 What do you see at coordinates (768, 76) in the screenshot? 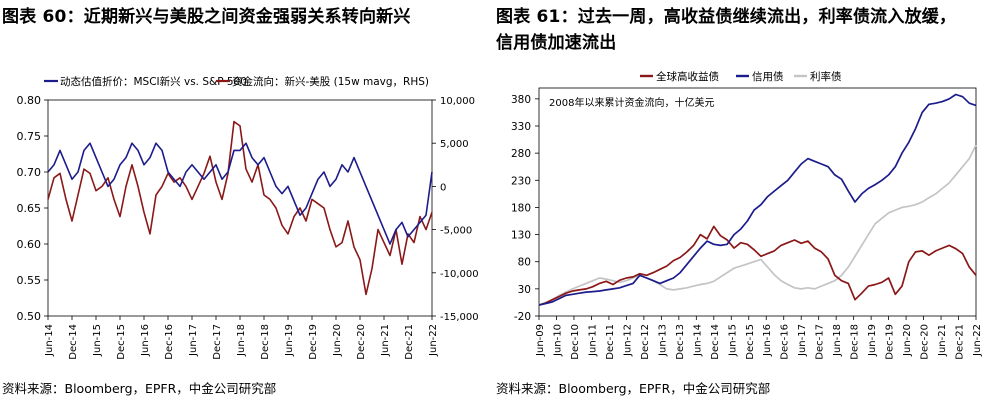
I see `legend-label: 信用债` at bounding box center [768, 76].